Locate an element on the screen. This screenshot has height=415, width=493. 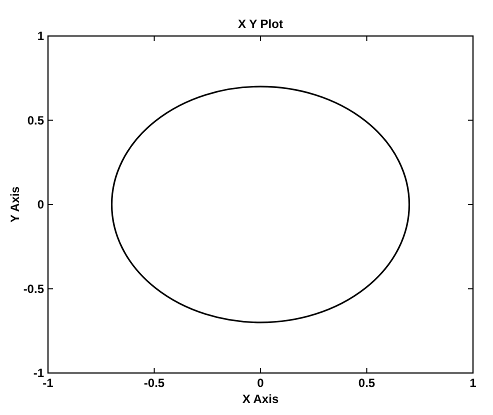
y-axis-title: Y Axis is located at coordinates (15, 204).